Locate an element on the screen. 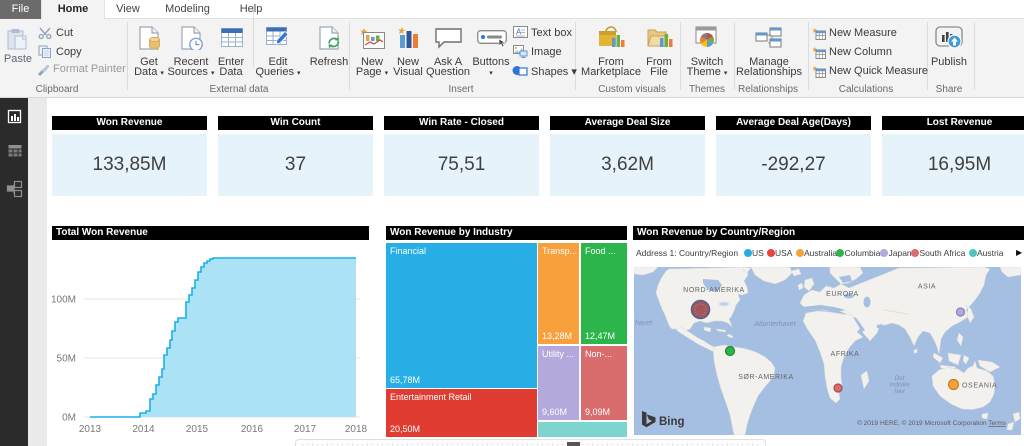  svg-text: 2013 is located at coordinates (90, 429).